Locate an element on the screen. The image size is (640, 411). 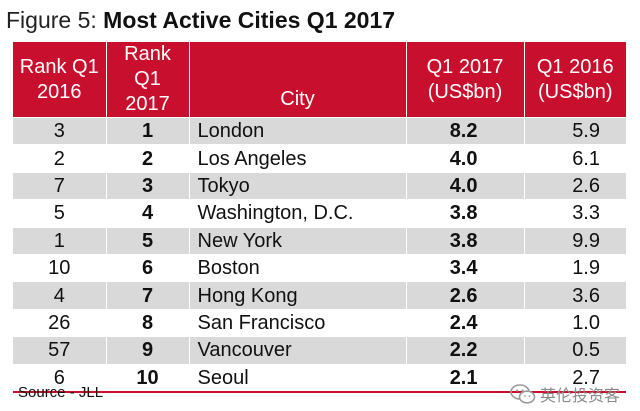
cell-q1-2017: 3.4 is located at coordinates (465, 268).